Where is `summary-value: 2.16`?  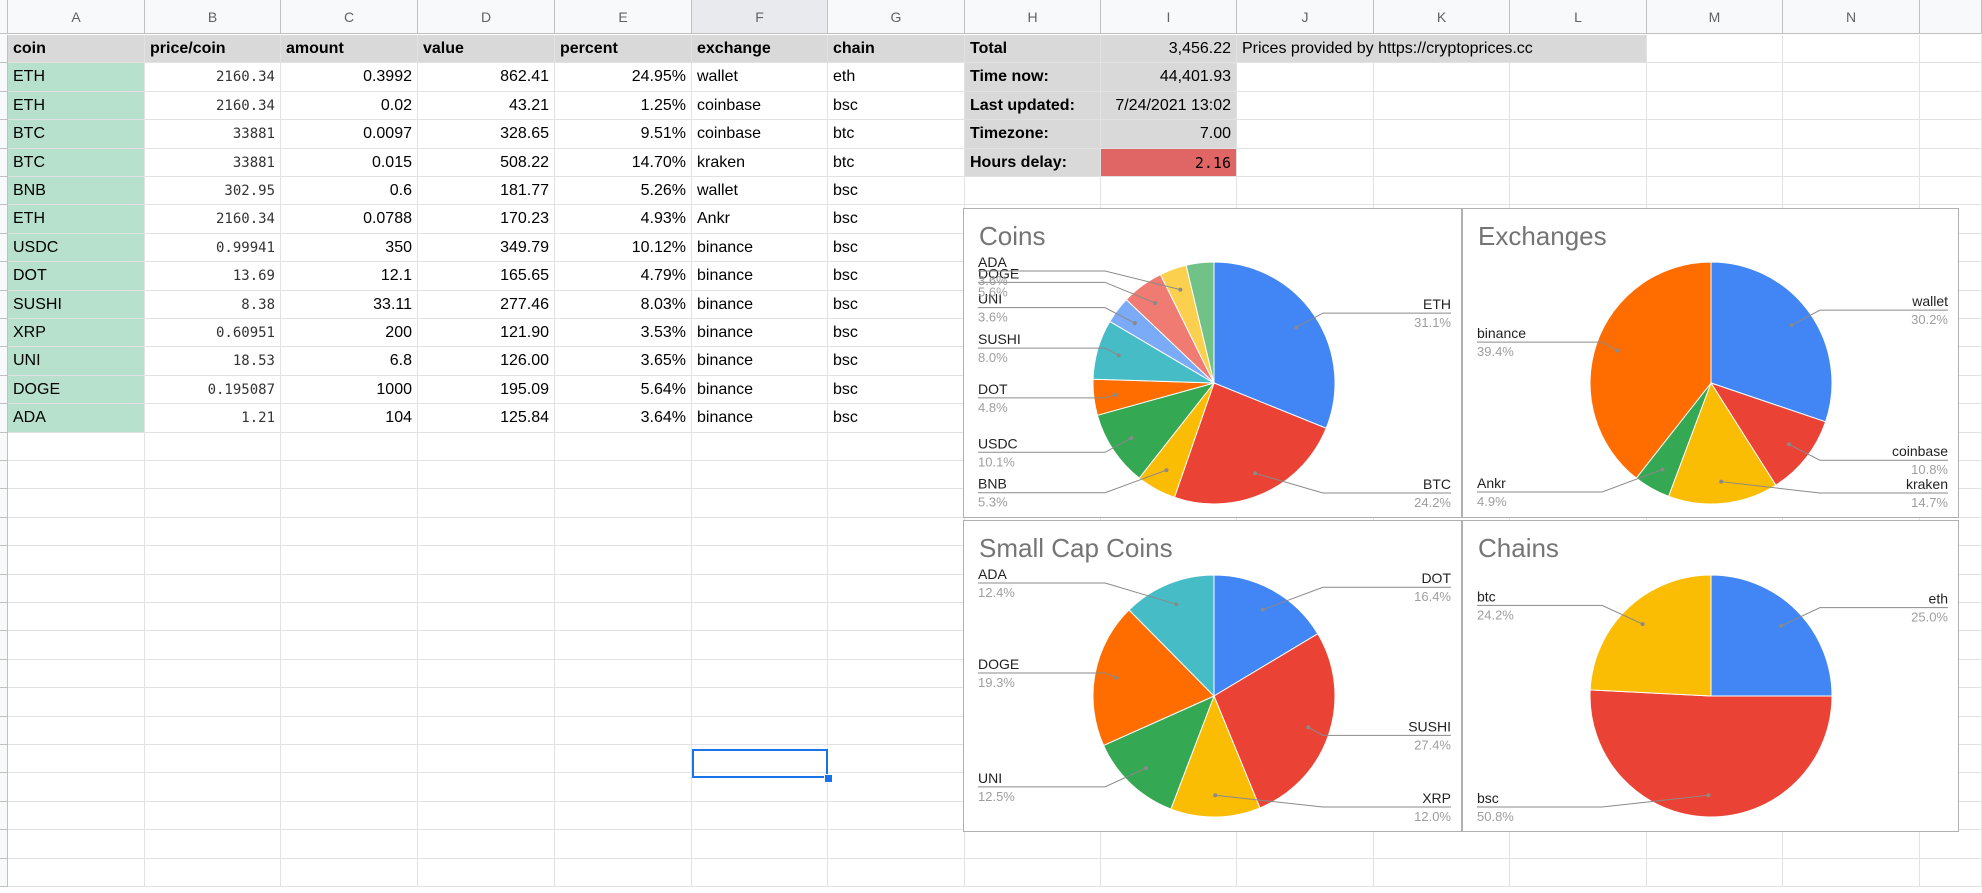
summary-value: 2.16 is located at coordinates (1169, 162).